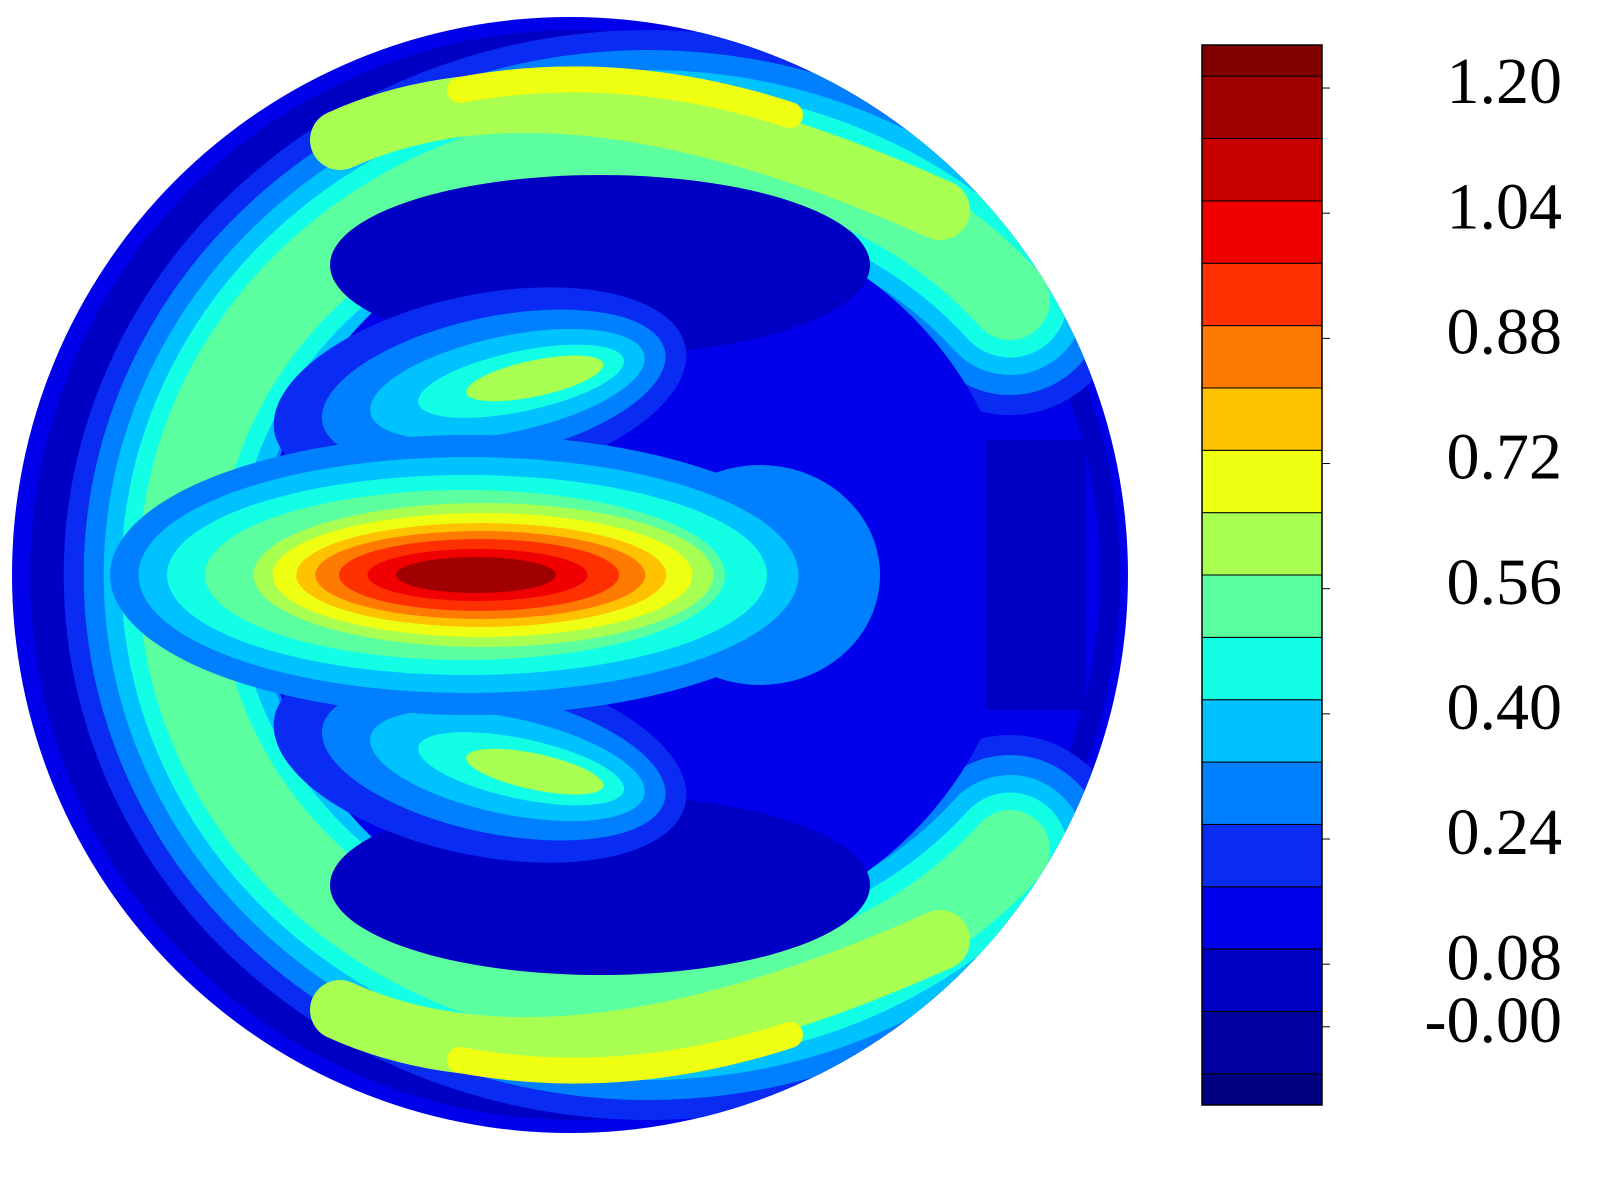 The image size is (1620, 1185). I want to click on colorbar-tick-label: 0.56, so click(1505, 582).